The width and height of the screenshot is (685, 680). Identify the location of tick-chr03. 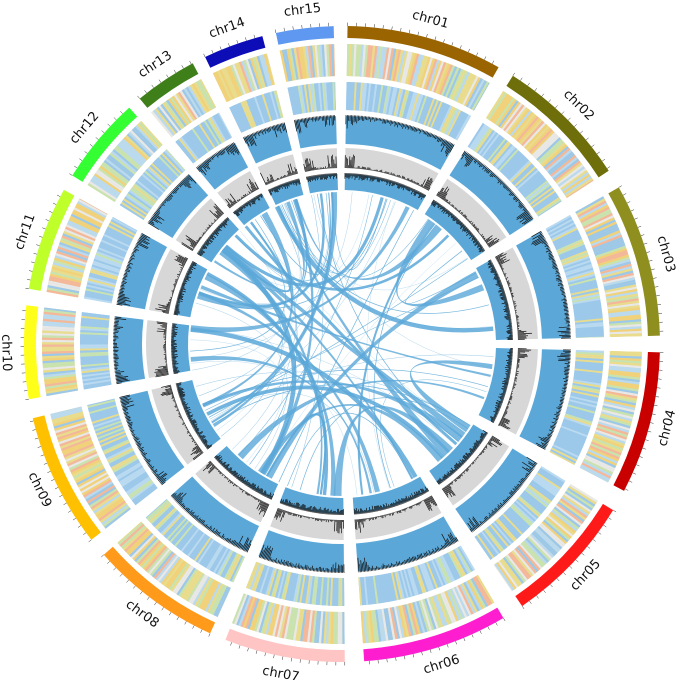
(636, 218).